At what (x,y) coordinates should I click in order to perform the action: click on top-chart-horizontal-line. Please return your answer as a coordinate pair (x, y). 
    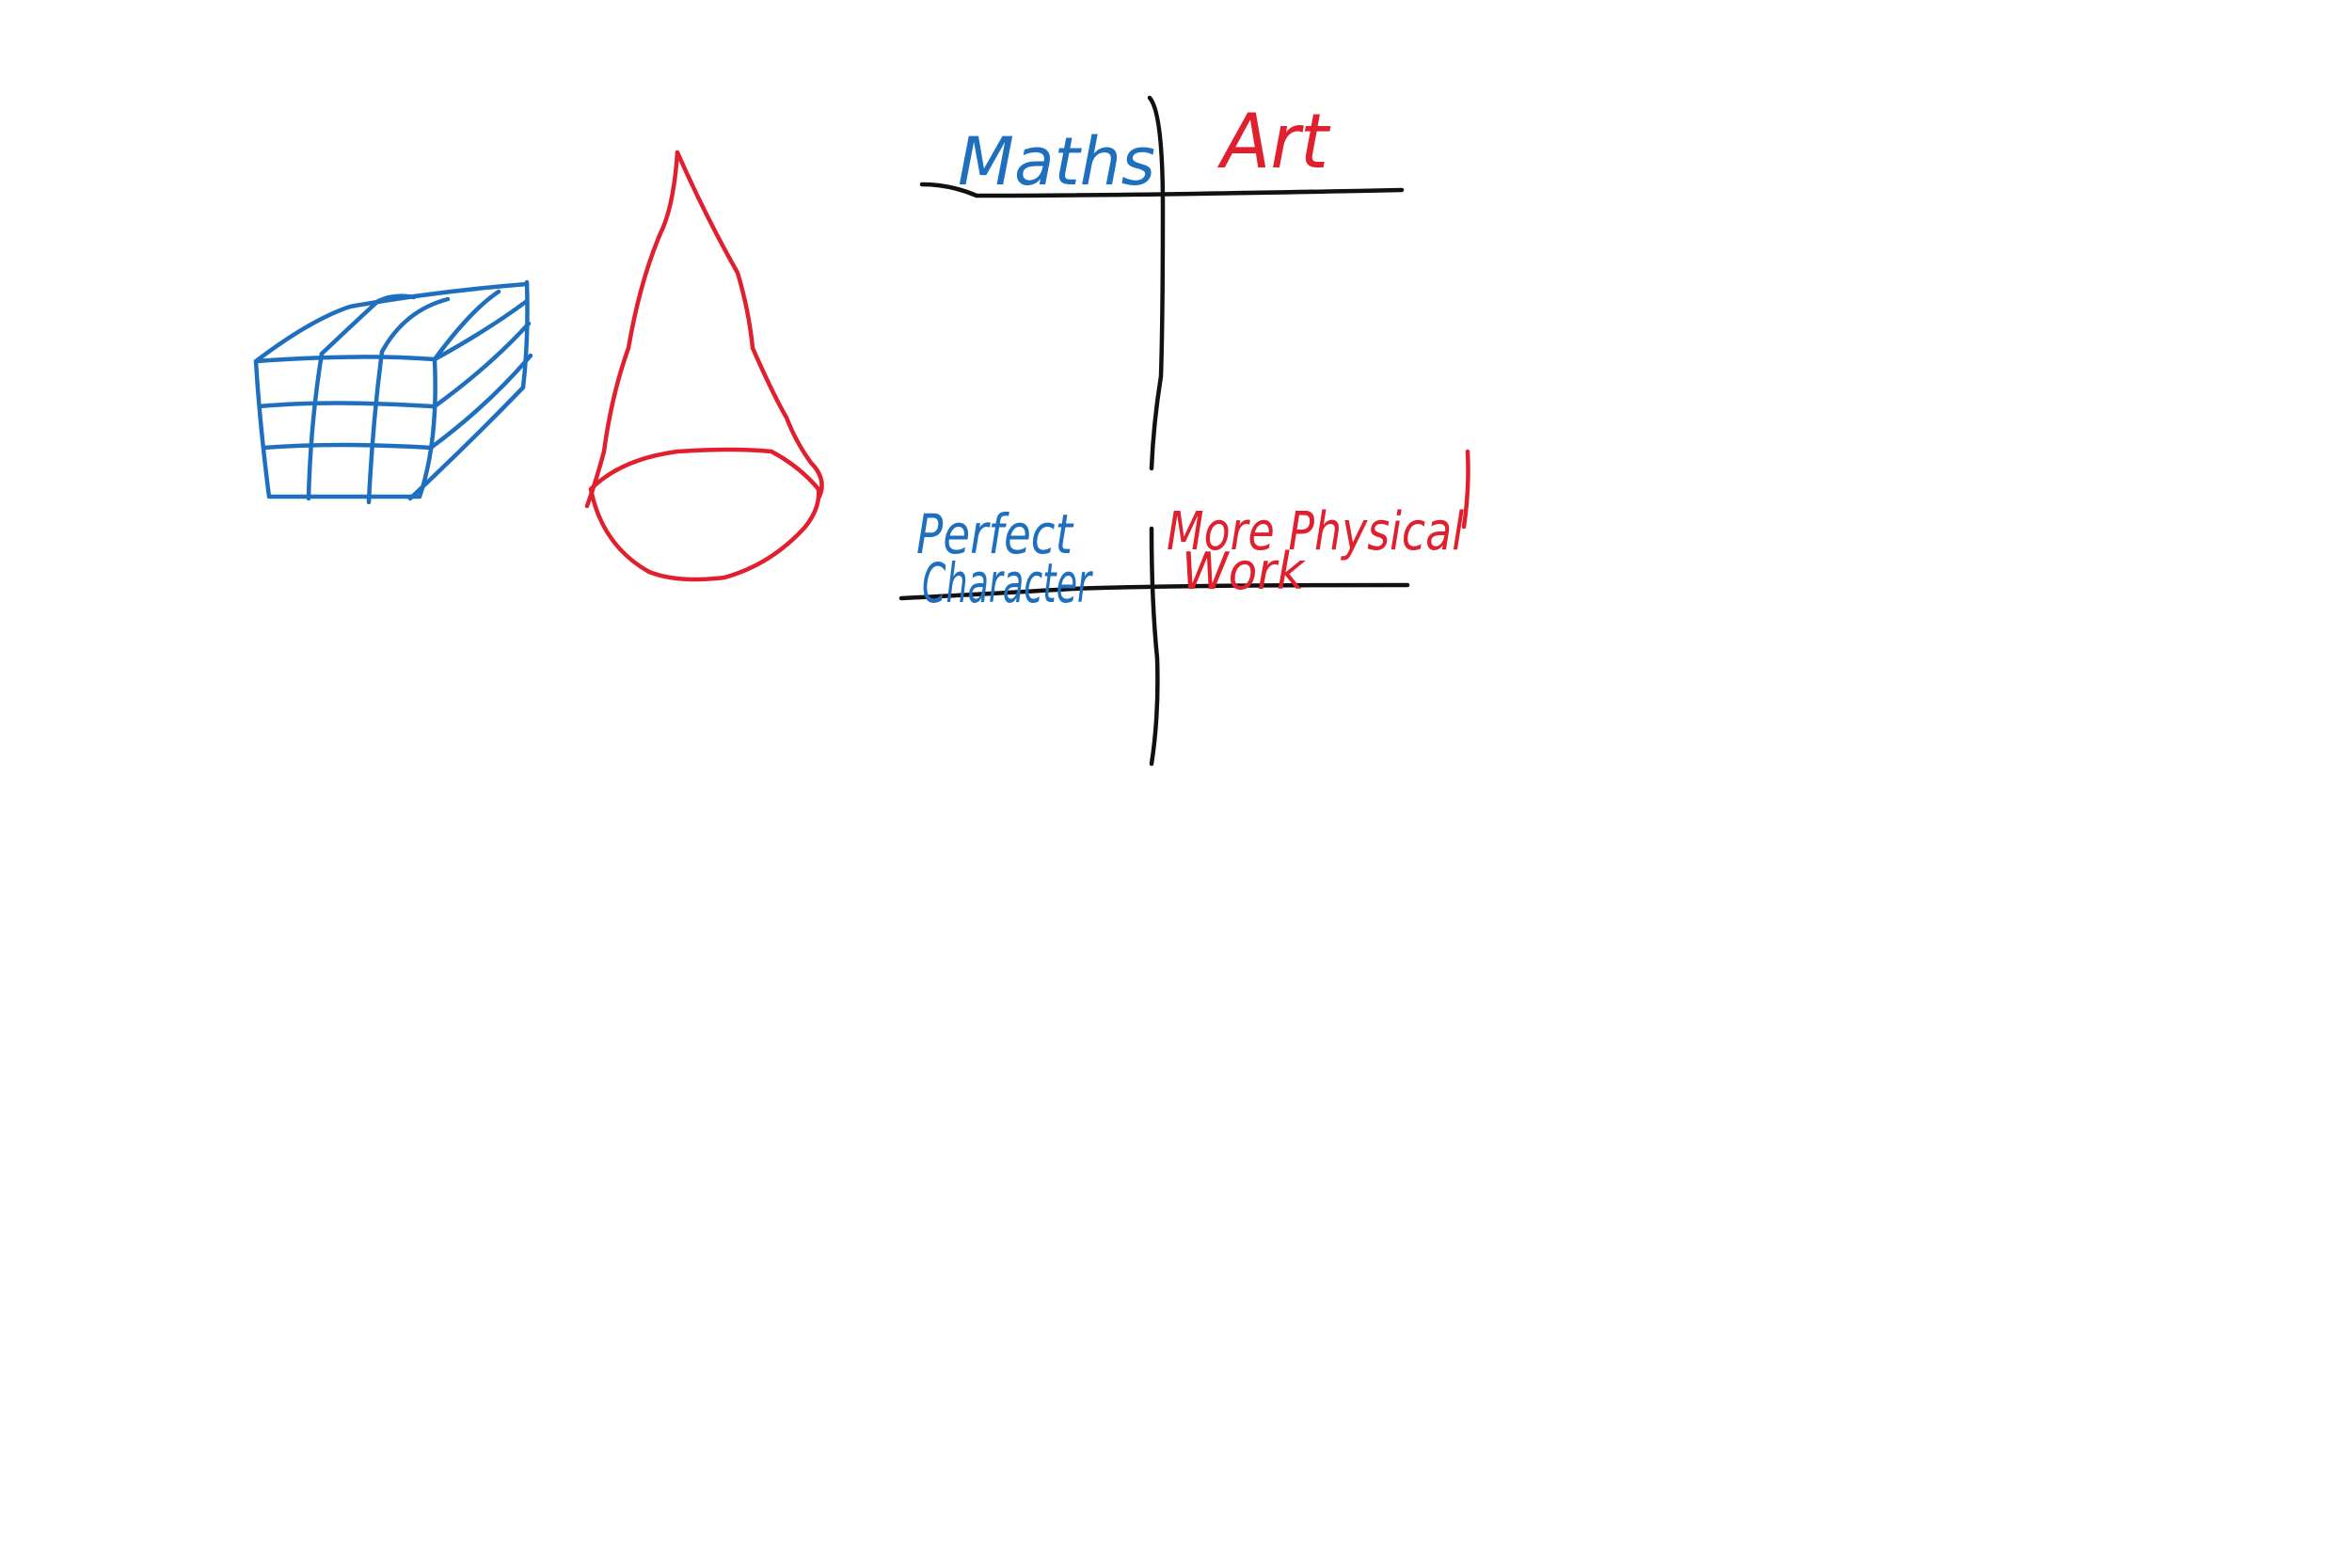
    Looking at the image, I should click on (1162, 190).